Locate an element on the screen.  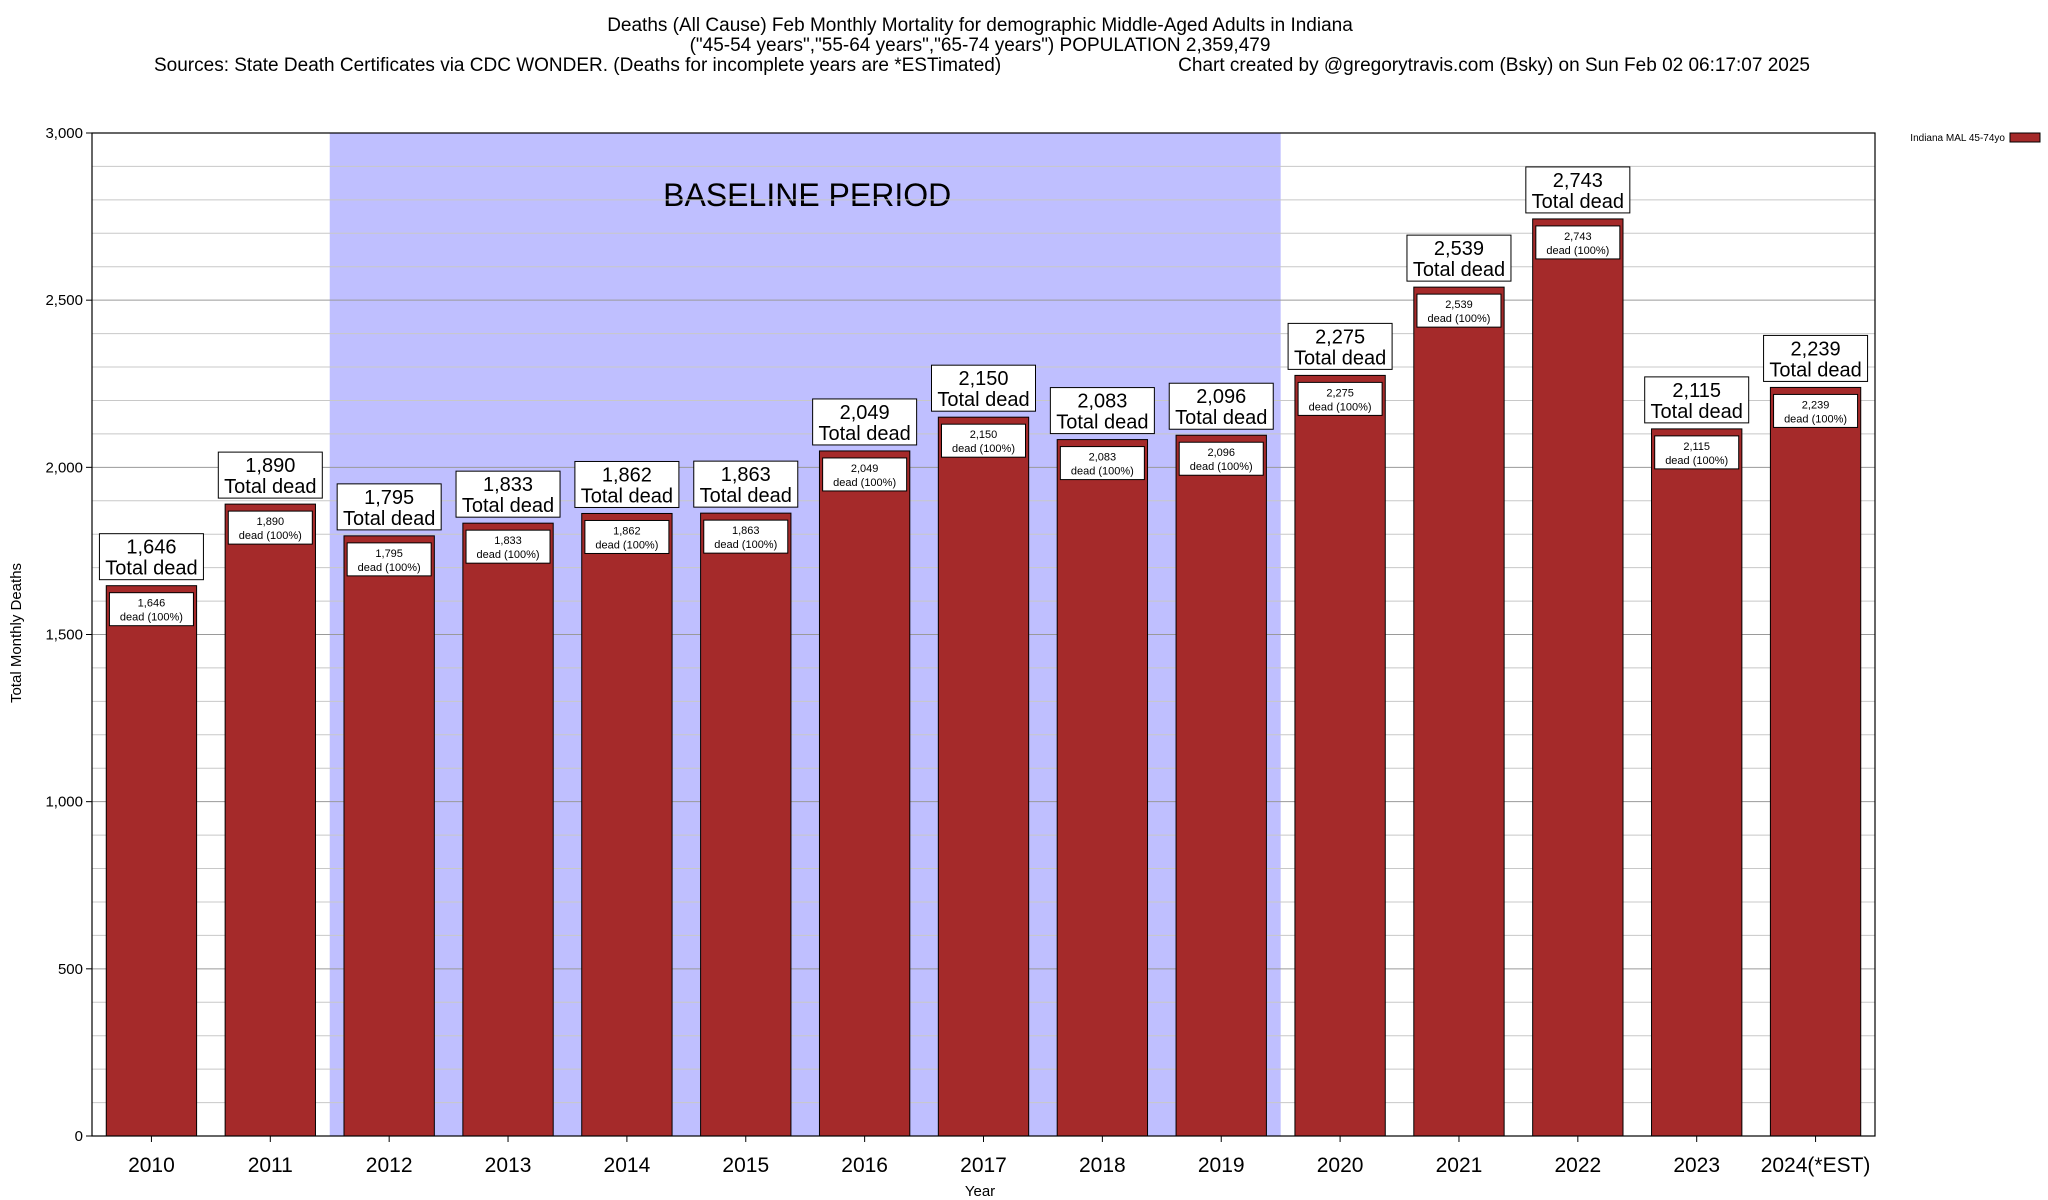
total-value-label: 1,890 is located at coordinates (270, 466).